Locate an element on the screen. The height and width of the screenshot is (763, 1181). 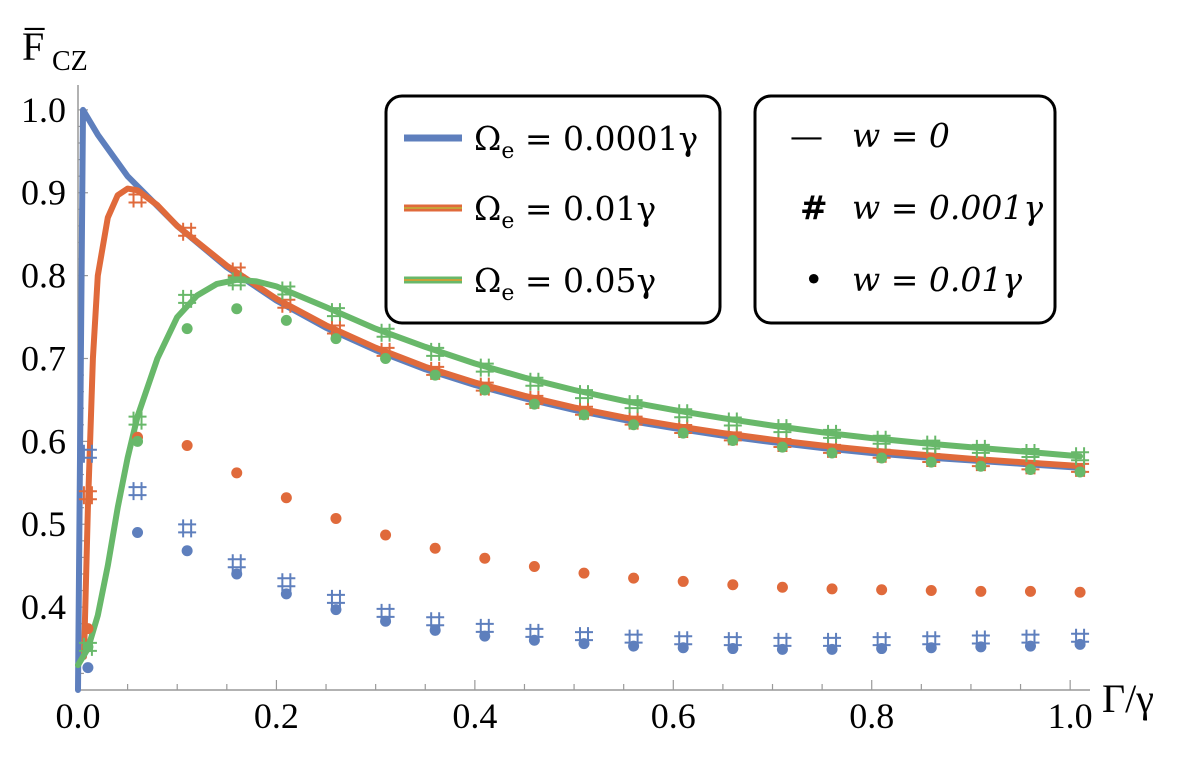
legend-markers: — w = 0 # w = 0.001γ • w = 0.01γ is located at coordinates (905, 209).